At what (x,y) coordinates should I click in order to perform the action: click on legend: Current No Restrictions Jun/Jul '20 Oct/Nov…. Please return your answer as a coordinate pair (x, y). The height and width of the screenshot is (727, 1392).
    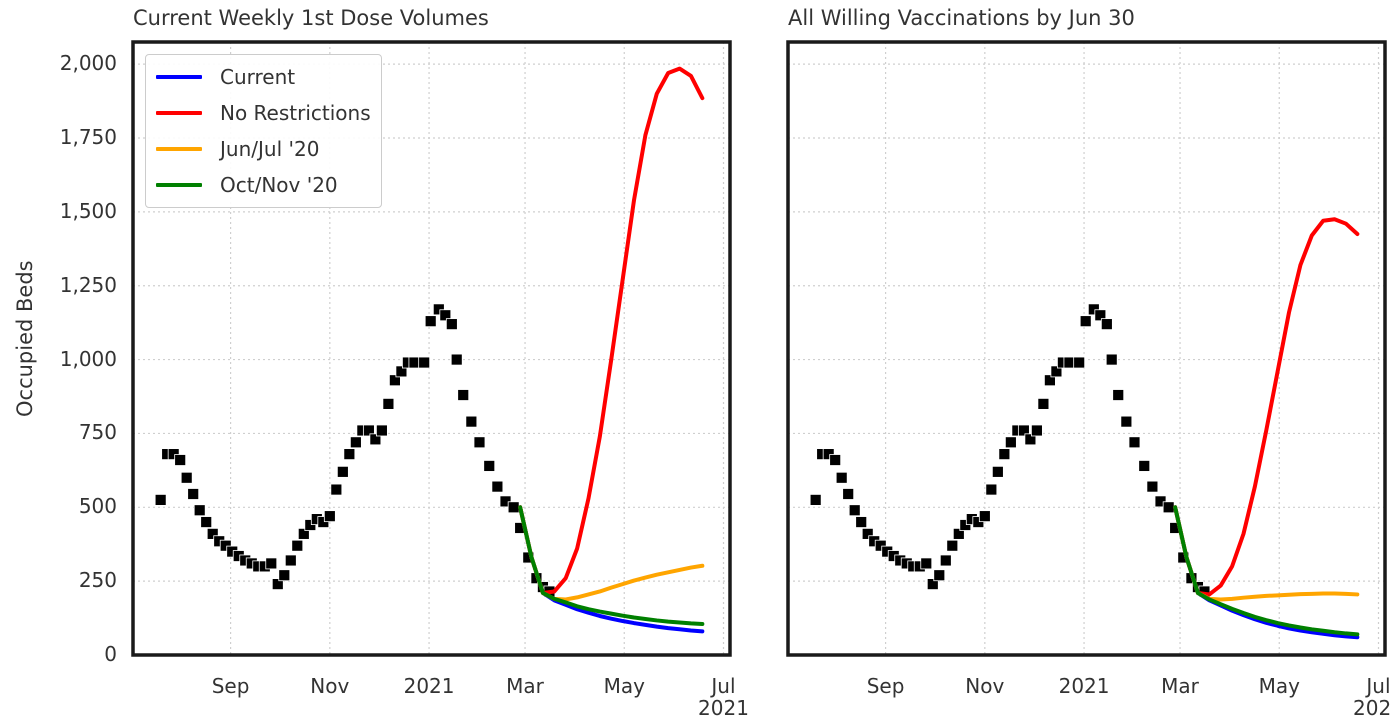
    Looking at the image, I should click on (263, 131).